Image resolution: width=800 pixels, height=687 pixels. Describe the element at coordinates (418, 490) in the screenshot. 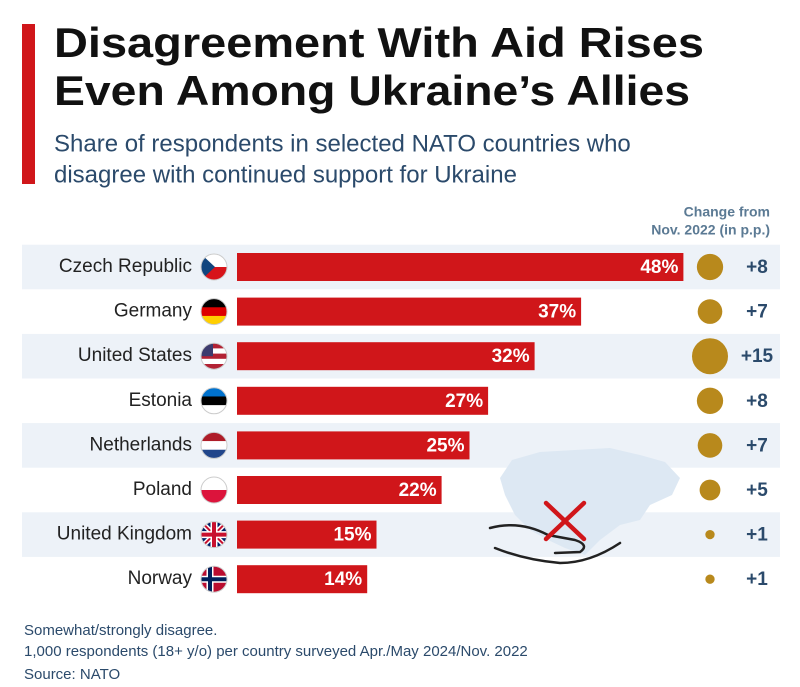

I see `value-label: 22%` at that location.